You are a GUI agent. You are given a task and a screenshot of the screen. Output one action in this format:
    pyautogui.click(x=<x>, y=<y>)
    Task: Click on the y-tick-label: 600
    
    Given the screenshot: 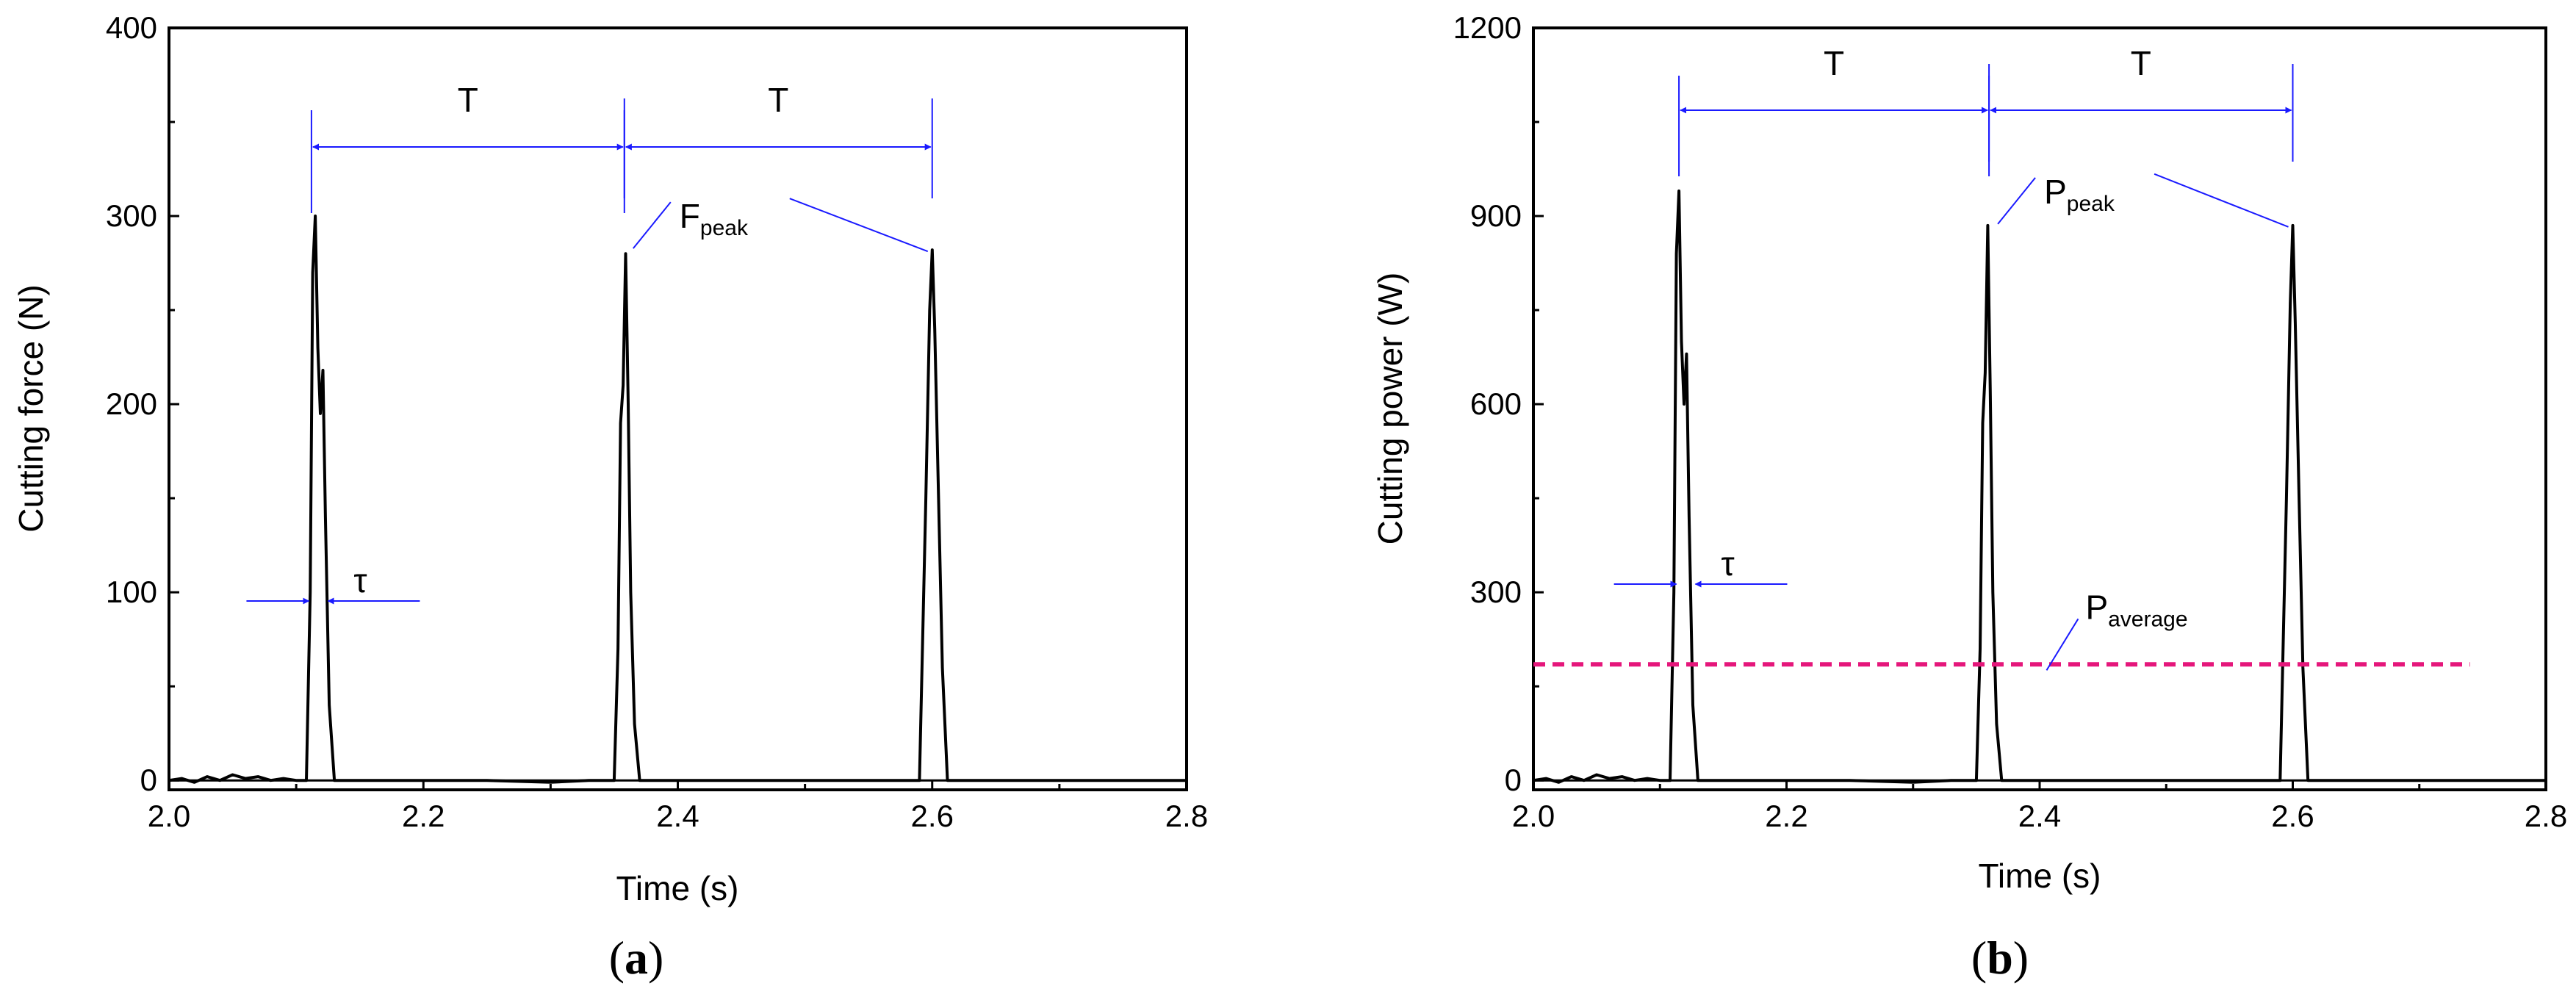 What is the action you would take?
    pyautogui.click(x=1496, y=403)
    